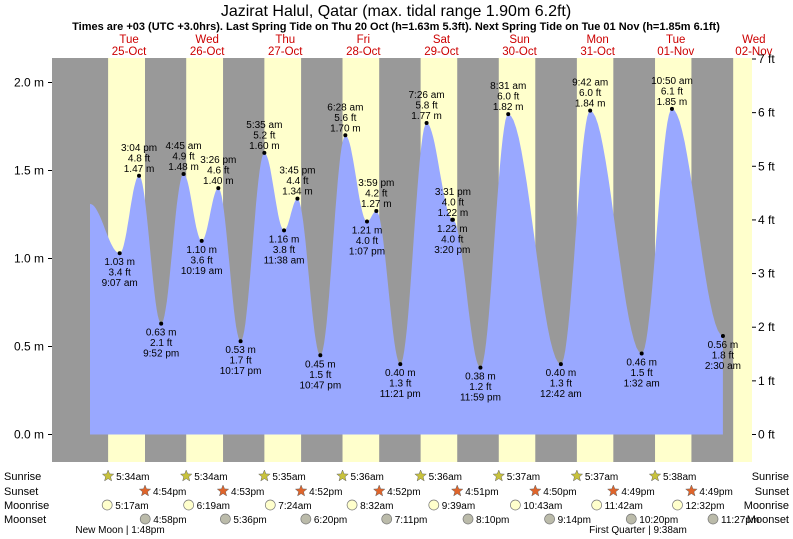 The width and height of the screenshot is (793, 539). Describe the element at coordinates (453, 192) in the screenshot. I see `tide-label: 3:31 pm` at that location.